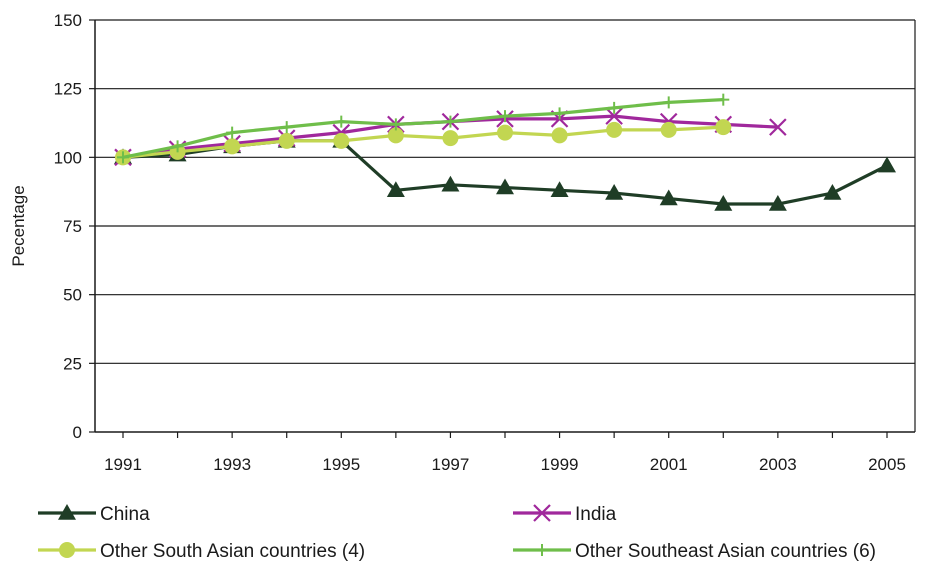 The image size is (943, 567). I want to click on y-tick-label: 50, so click(72, 295).